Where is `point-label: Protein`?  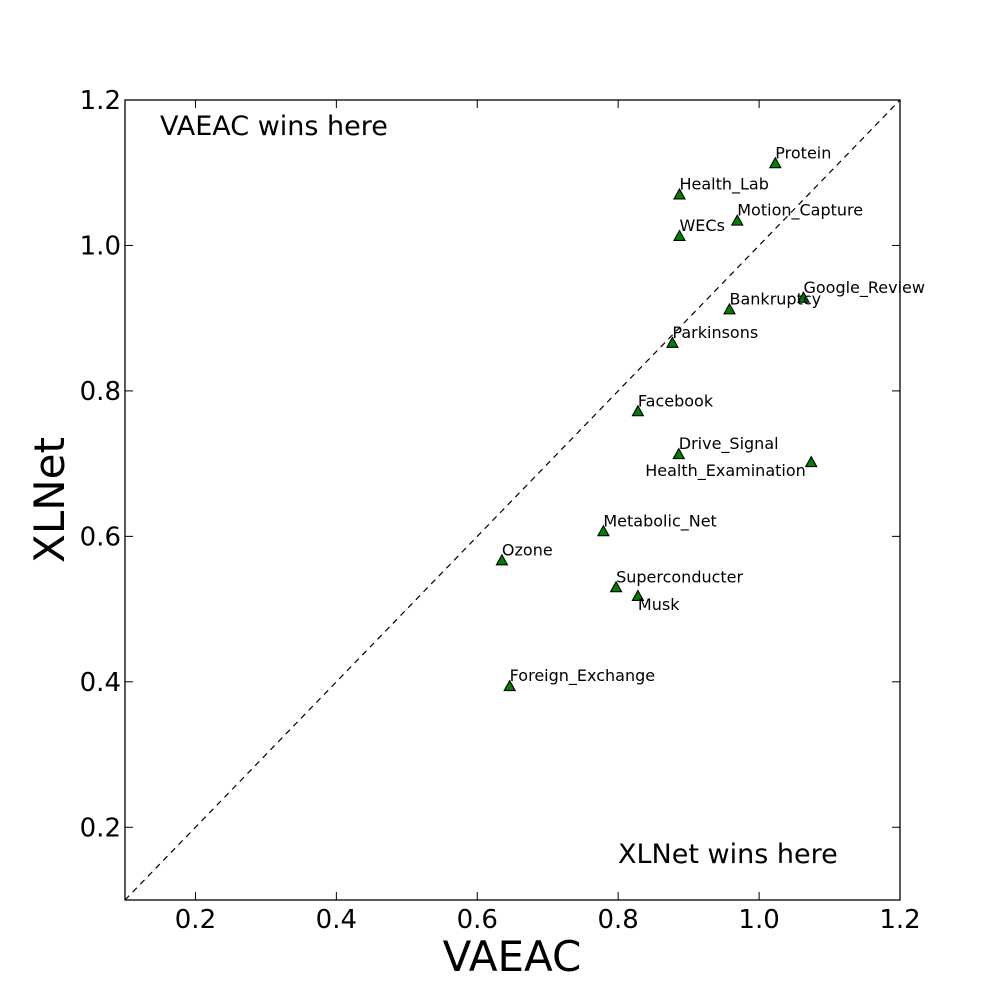 point-label: Protein is located at coordinates (803, 152).